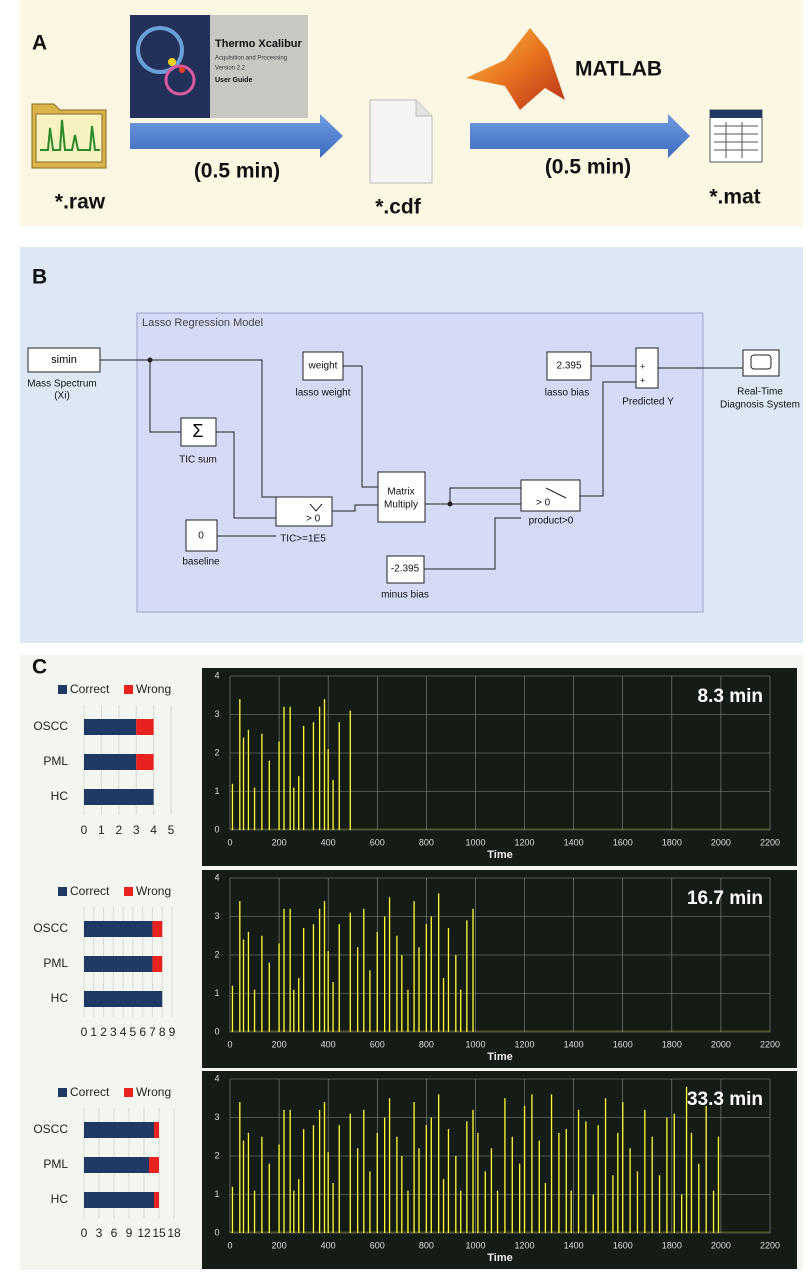  What do you see at coordinates (171, 830) in the screenshot?
I see `x-tick-label: 5` at bounding box center [171, 830].